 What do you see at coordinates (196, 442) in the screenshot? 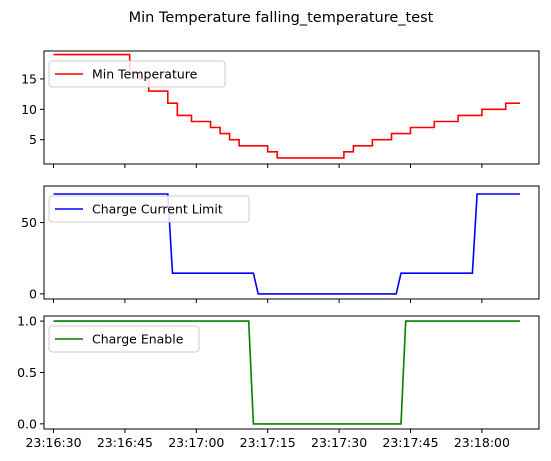
I see `x-tick-label: 23:17:00` at bounding box center [196, 442].